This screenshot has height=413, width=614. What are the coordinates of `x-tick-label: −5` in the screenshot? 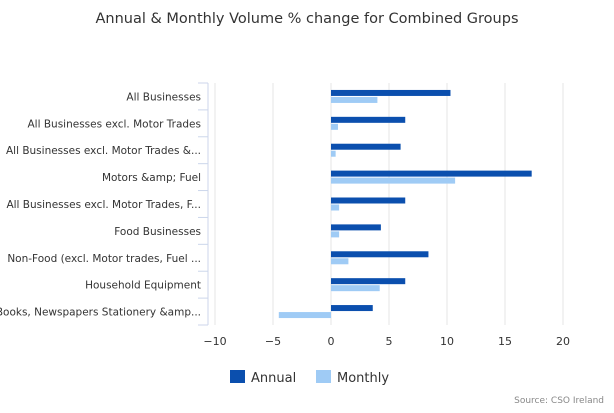 It's located at (273, 341).